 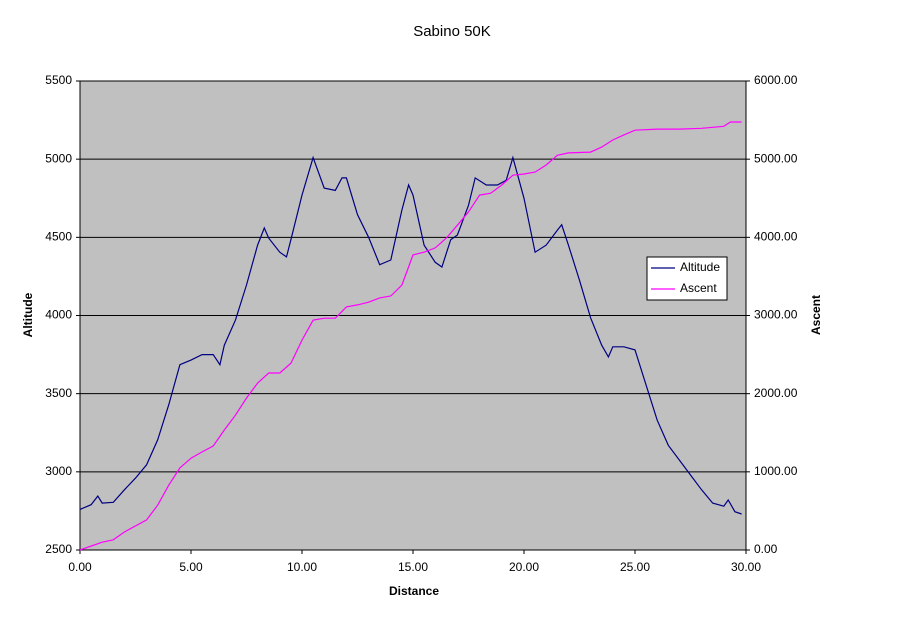 What do you see at coordinates (698, 288) in the screenshot?
I see `legend-label: Ascent` at bounding box center [698, 288].